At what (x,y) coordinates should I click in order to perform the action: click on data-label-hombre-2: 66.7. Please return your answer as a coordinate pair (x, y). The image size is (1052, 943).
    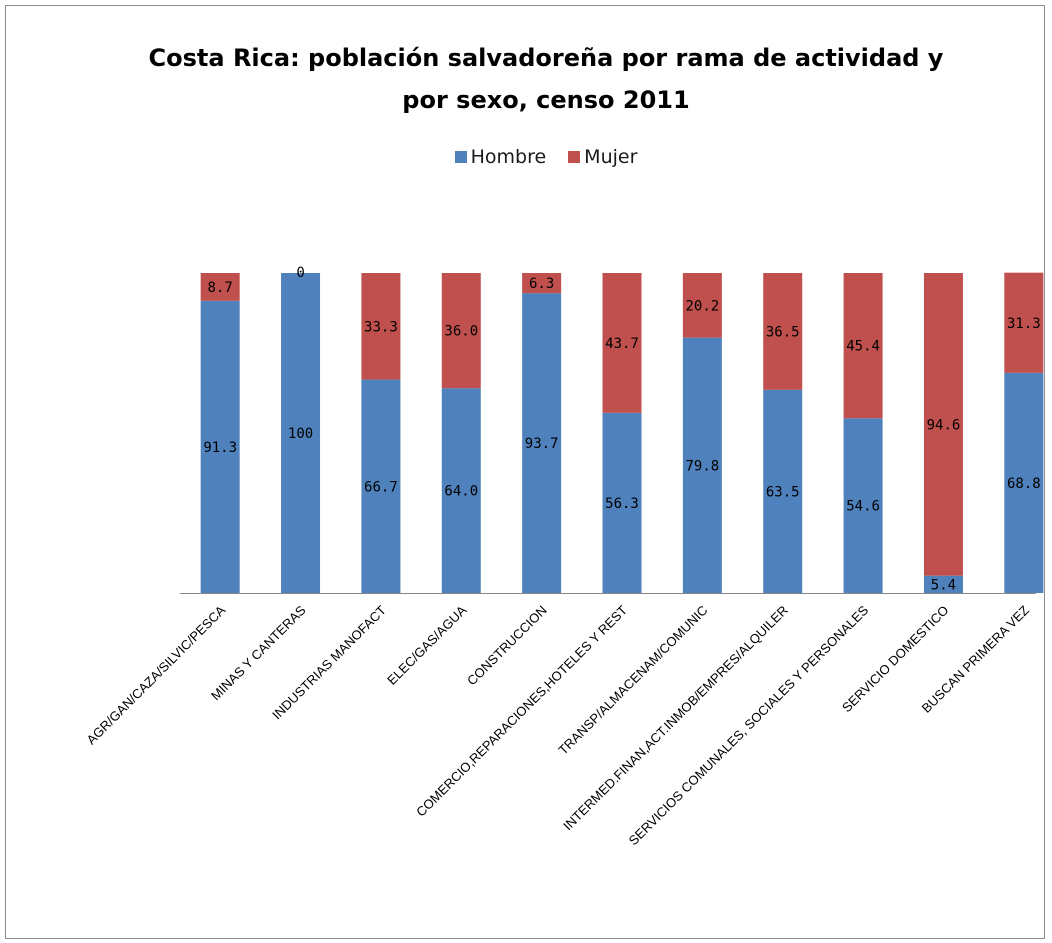
    Looking at the image, I should click on (381, 487).